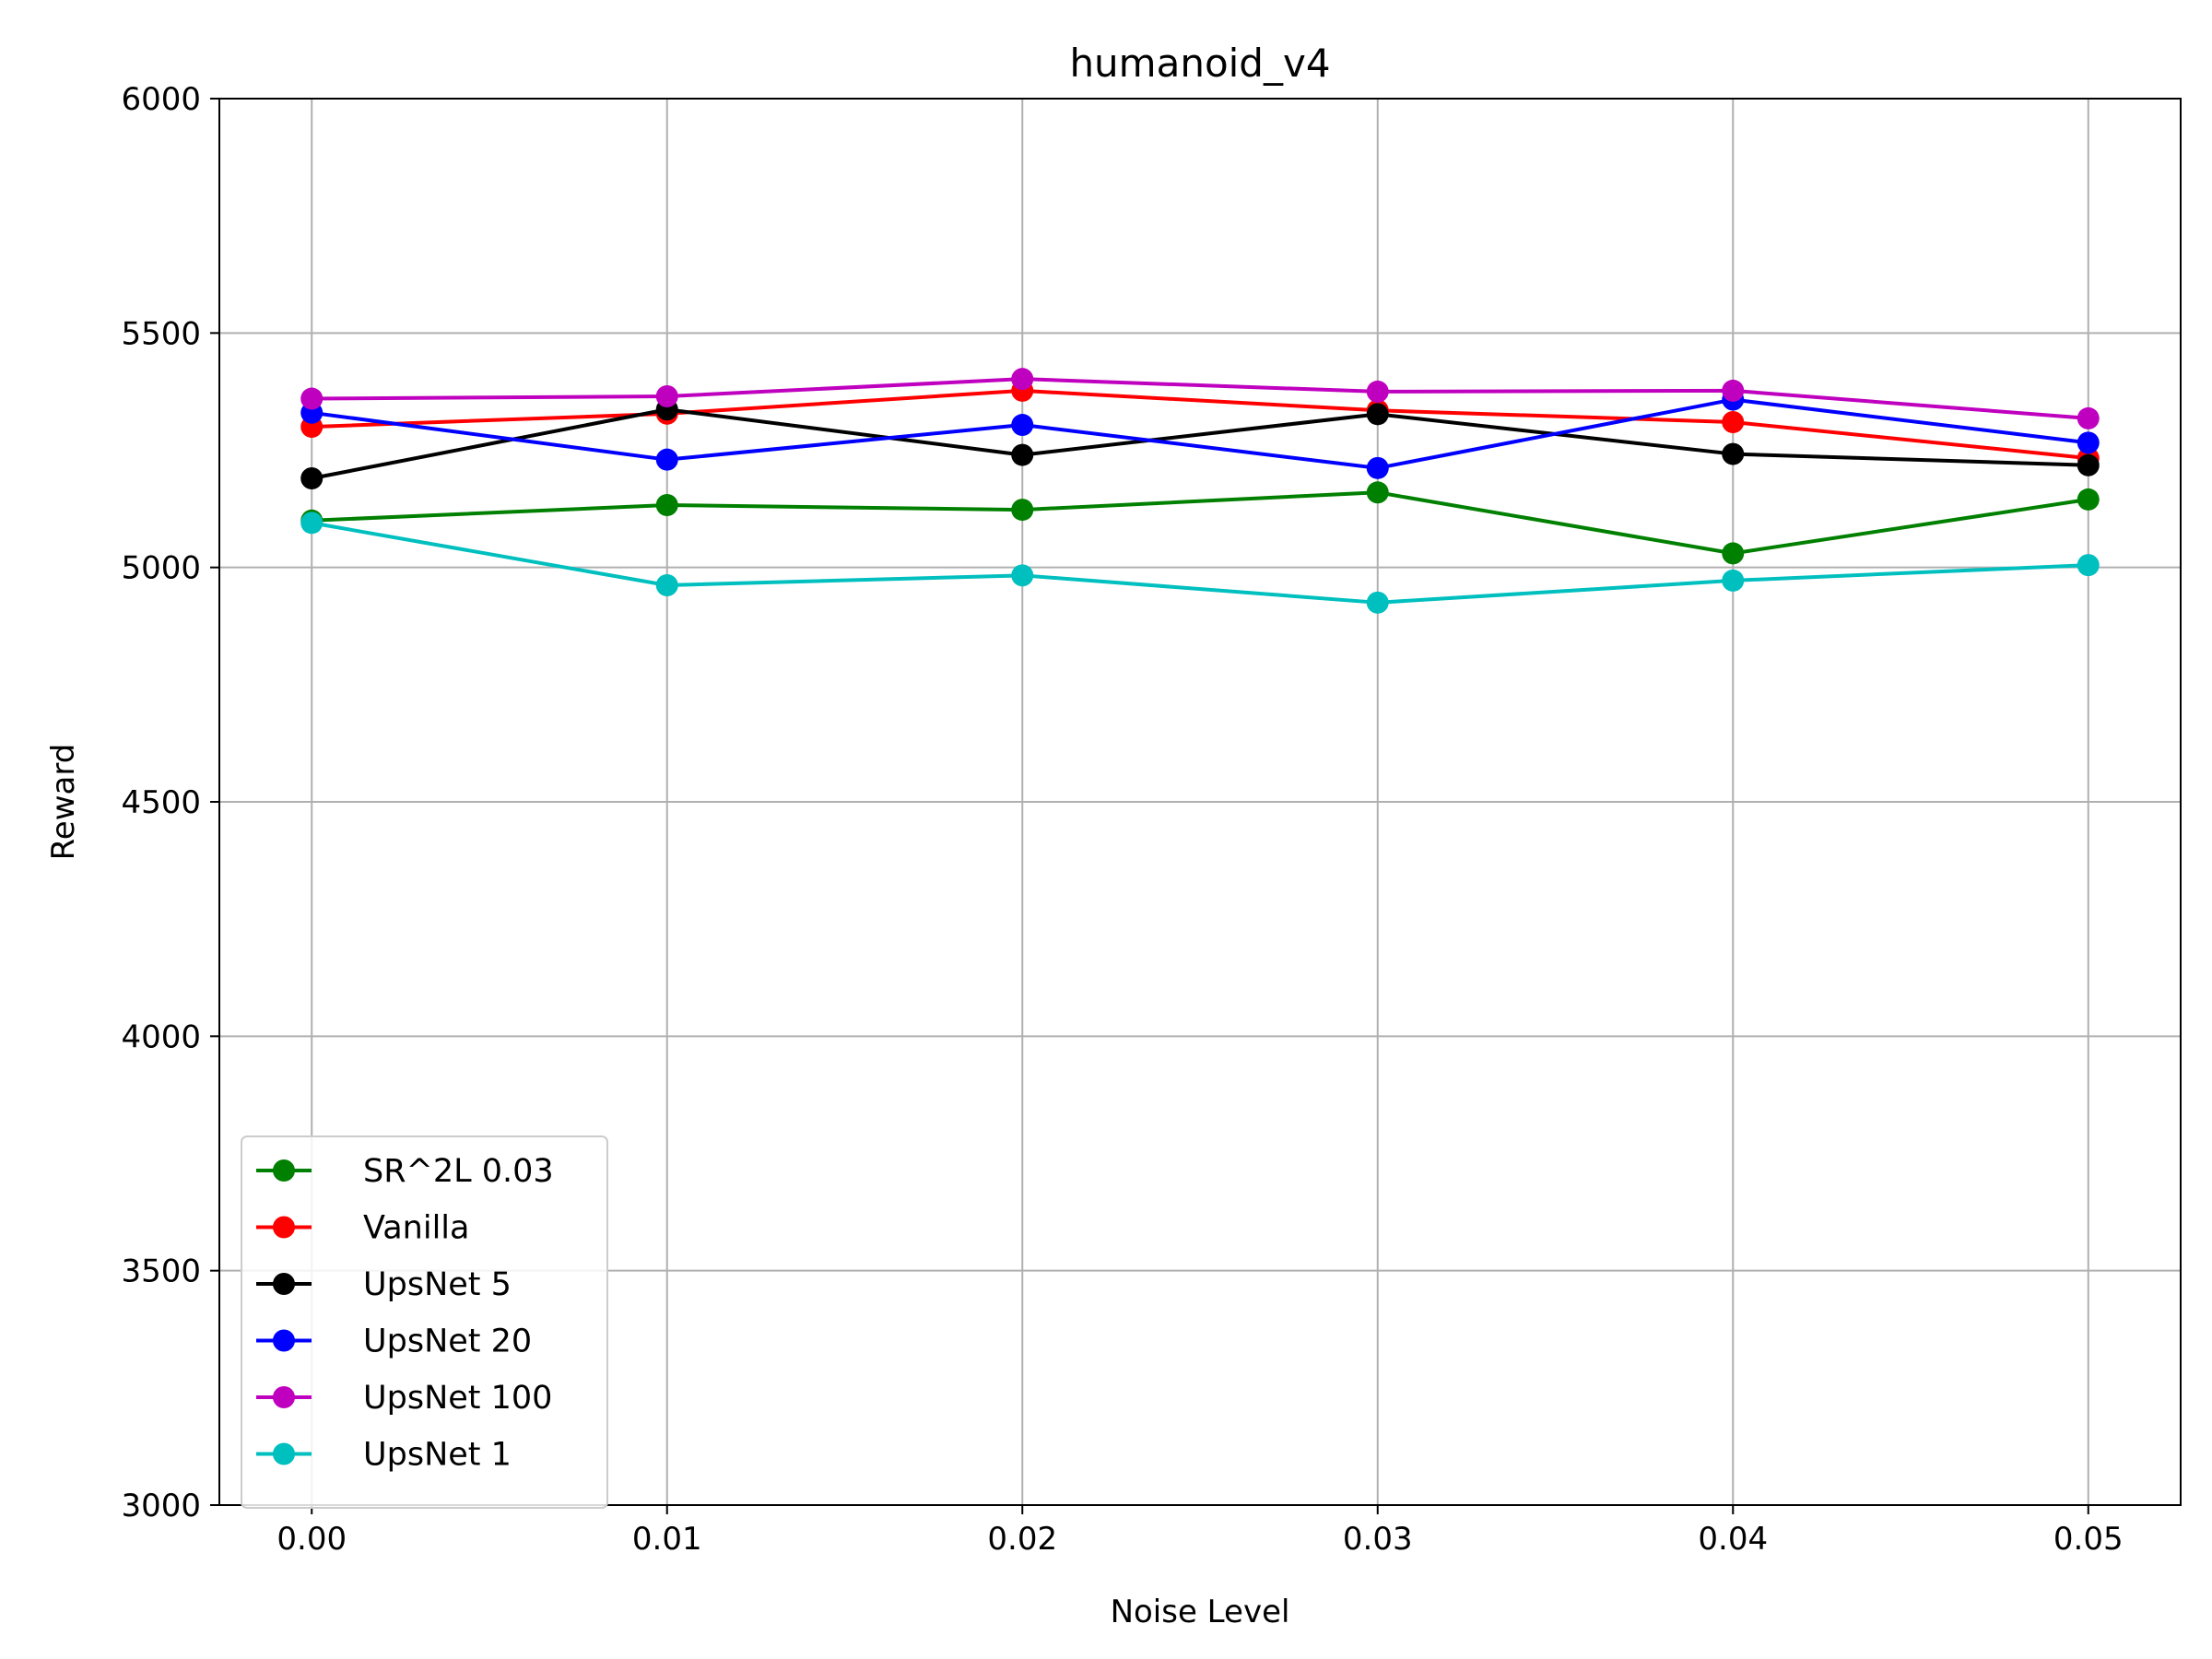 The height and width of the screenshot is (1659, 2212). Describe the element at coordinates (311, 1539) in the screenshot. I see `x-tick-label: 0.00` at that location.